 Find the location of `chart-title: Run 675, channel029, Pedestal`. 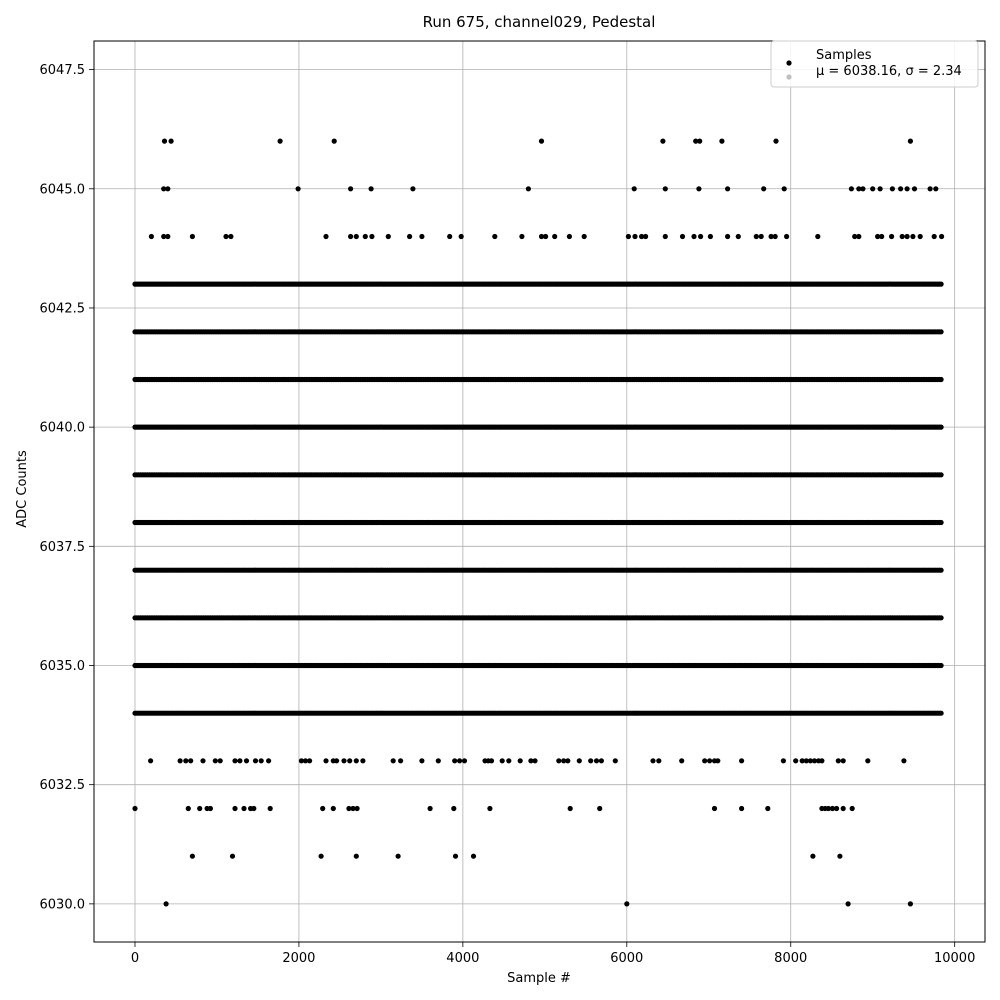

chart-title: Run 675, channel029, Pedestal is located at coordinates (539, 22).